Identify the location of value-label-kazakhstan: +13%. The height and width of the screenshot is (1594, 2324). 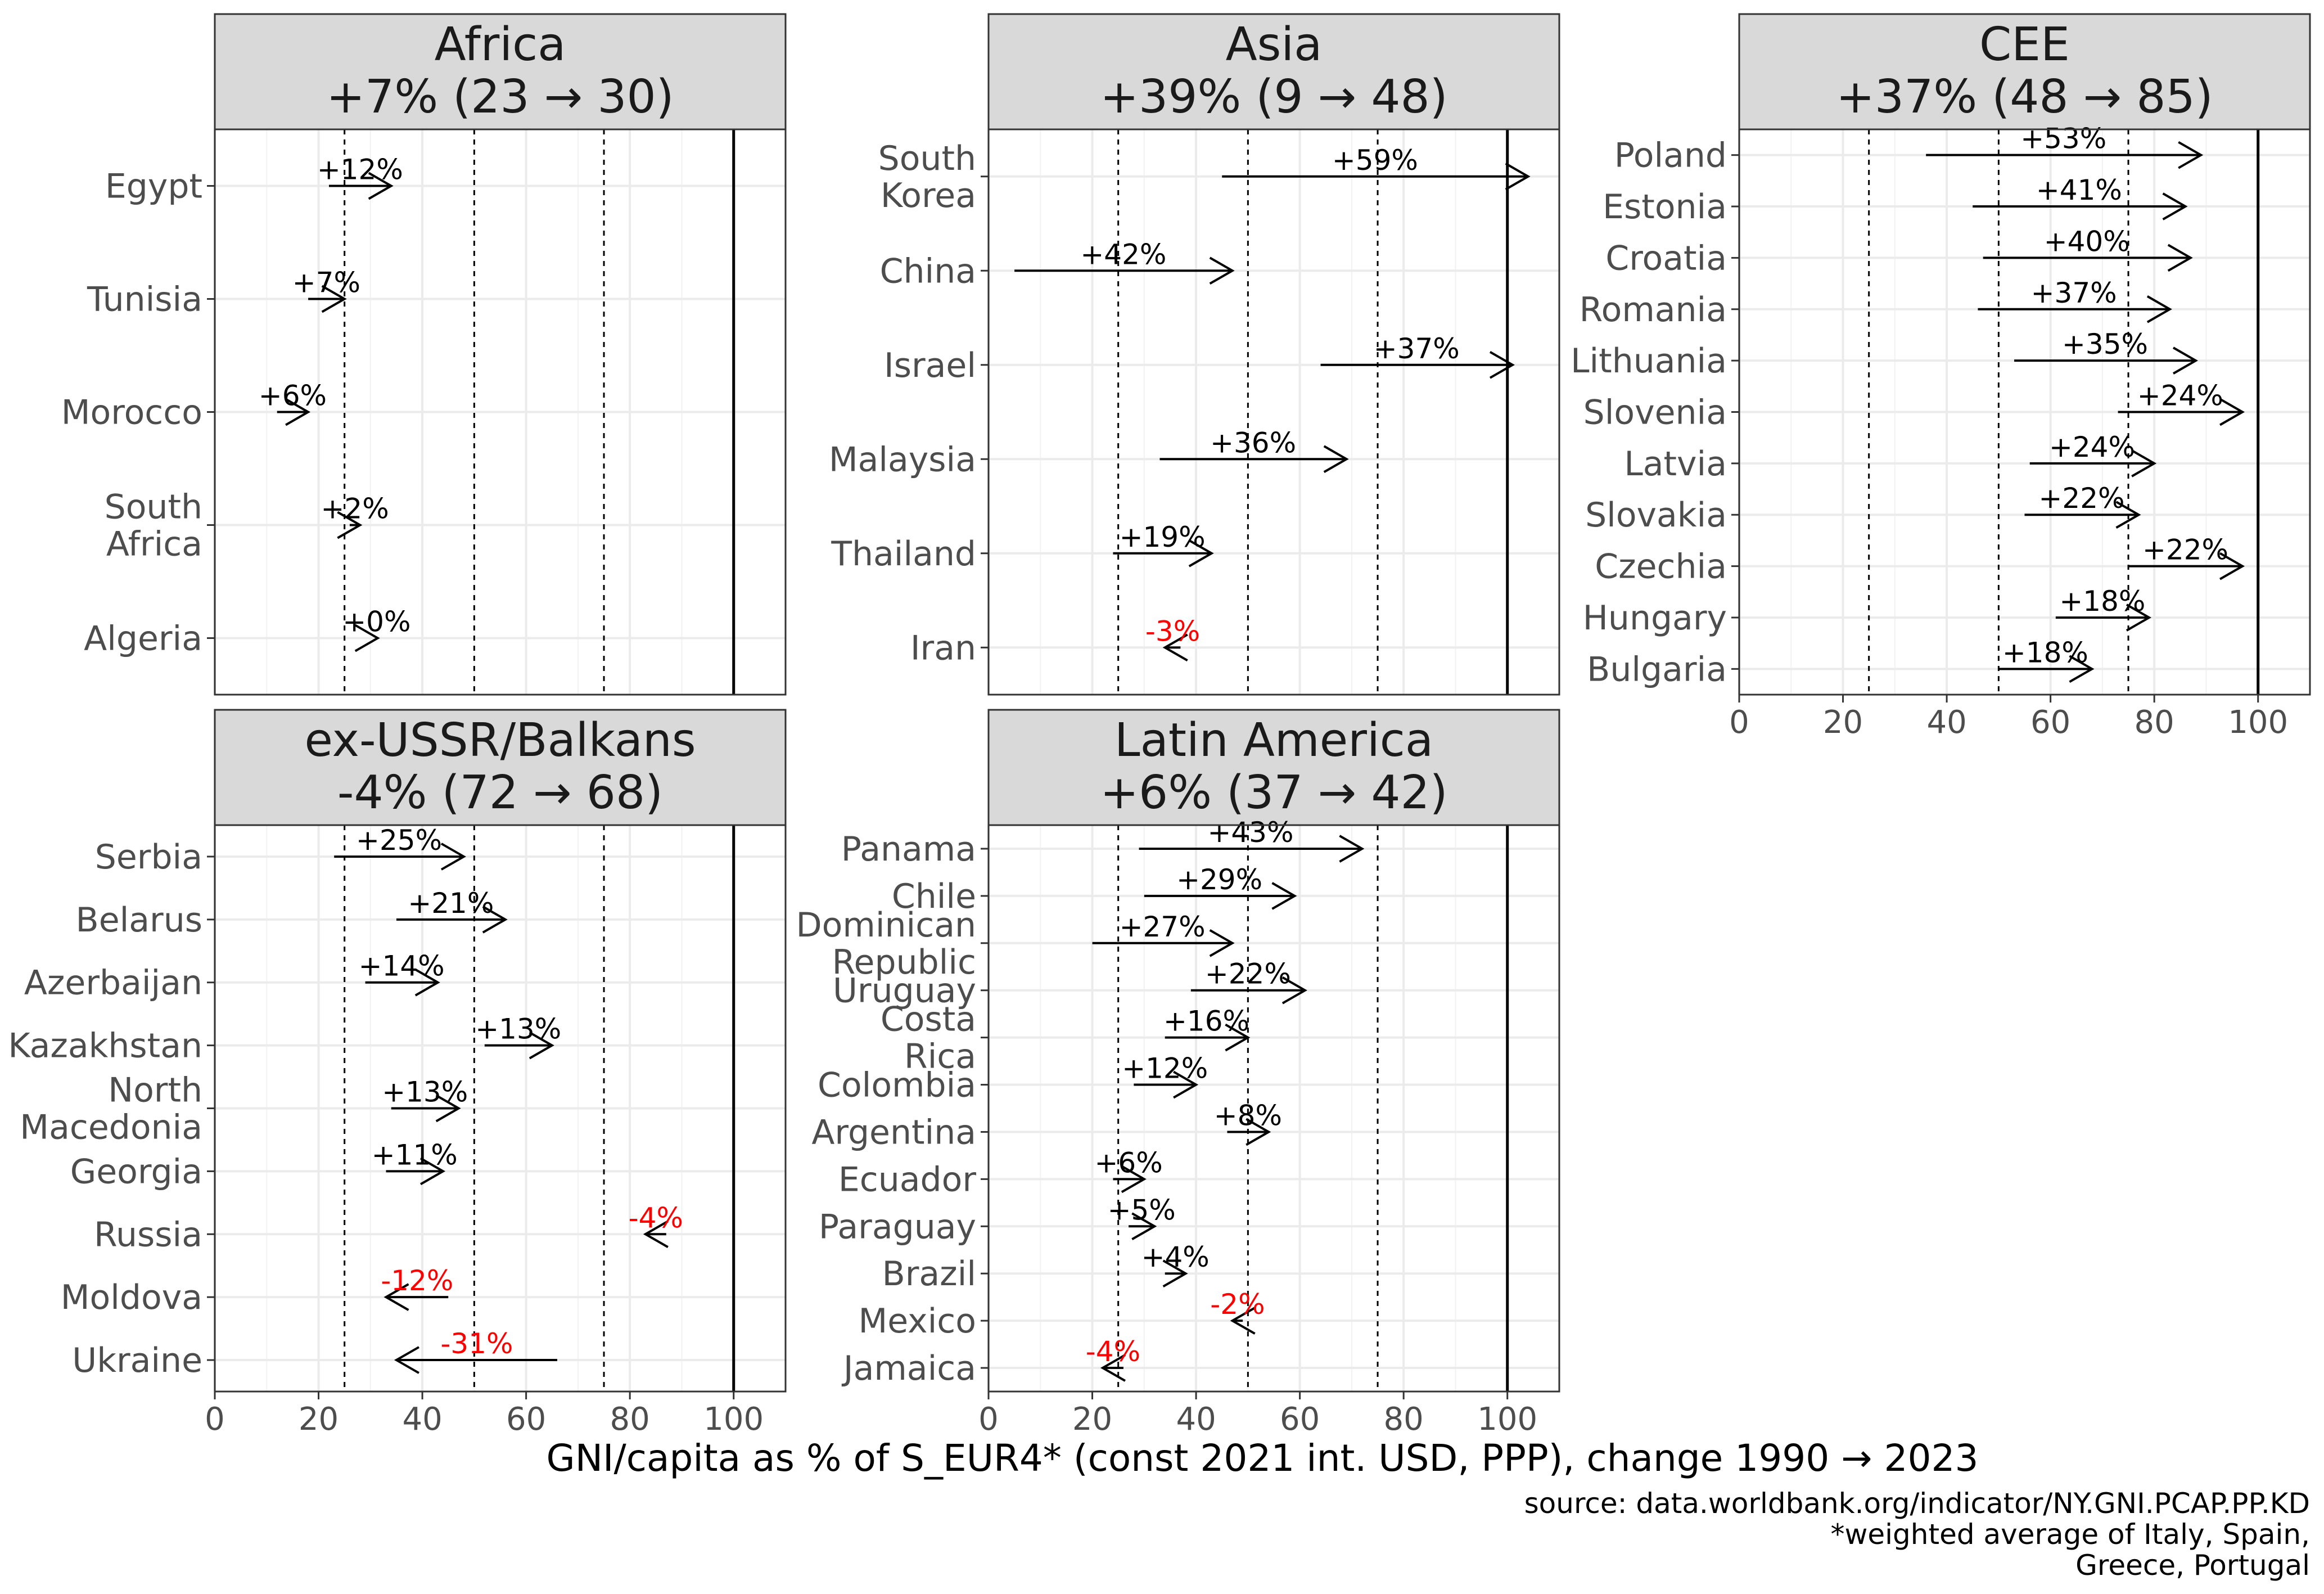
(518, 1029).